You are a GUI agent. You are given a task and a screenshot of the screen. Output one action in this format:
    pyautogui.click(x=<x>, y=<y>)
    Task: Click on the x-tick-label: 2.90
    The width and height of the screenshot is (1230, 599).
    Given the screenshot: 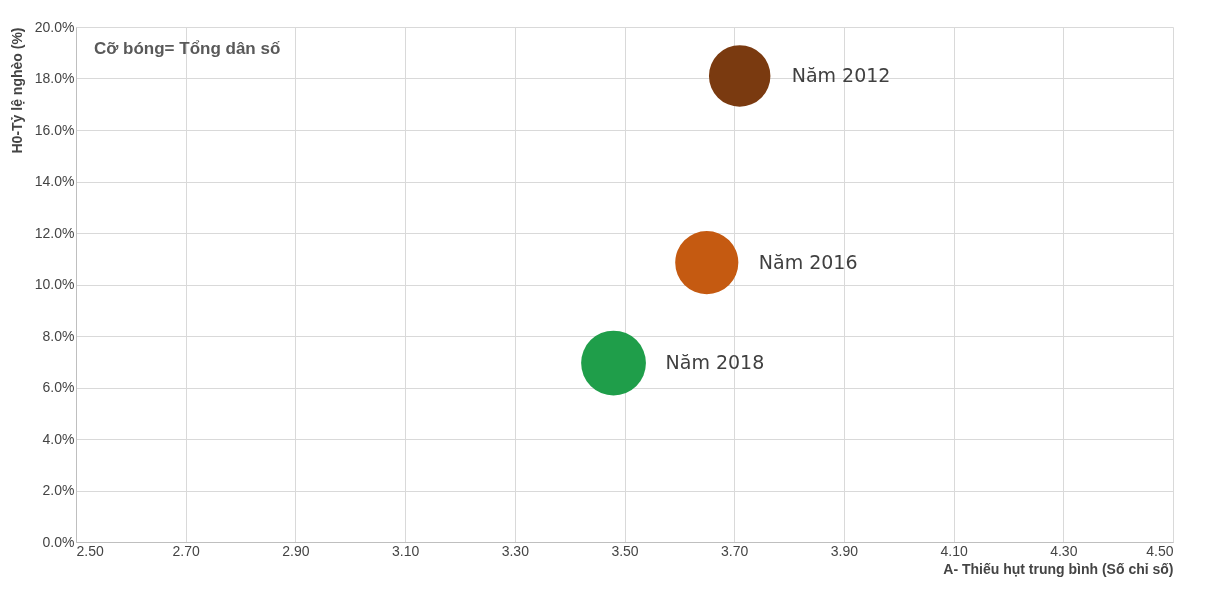 What is the action you would take?
    pyautogui.click(x=296, y=550)
    